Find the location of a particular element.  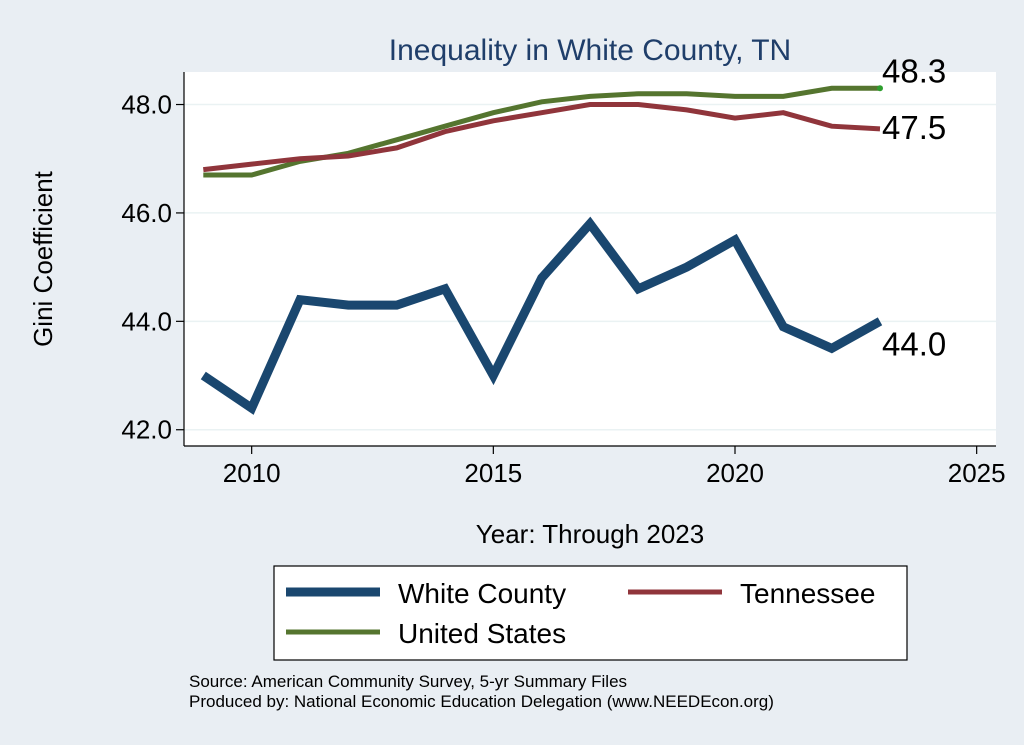

legend-label-united-states: United States is located at coordinates (482, 633).